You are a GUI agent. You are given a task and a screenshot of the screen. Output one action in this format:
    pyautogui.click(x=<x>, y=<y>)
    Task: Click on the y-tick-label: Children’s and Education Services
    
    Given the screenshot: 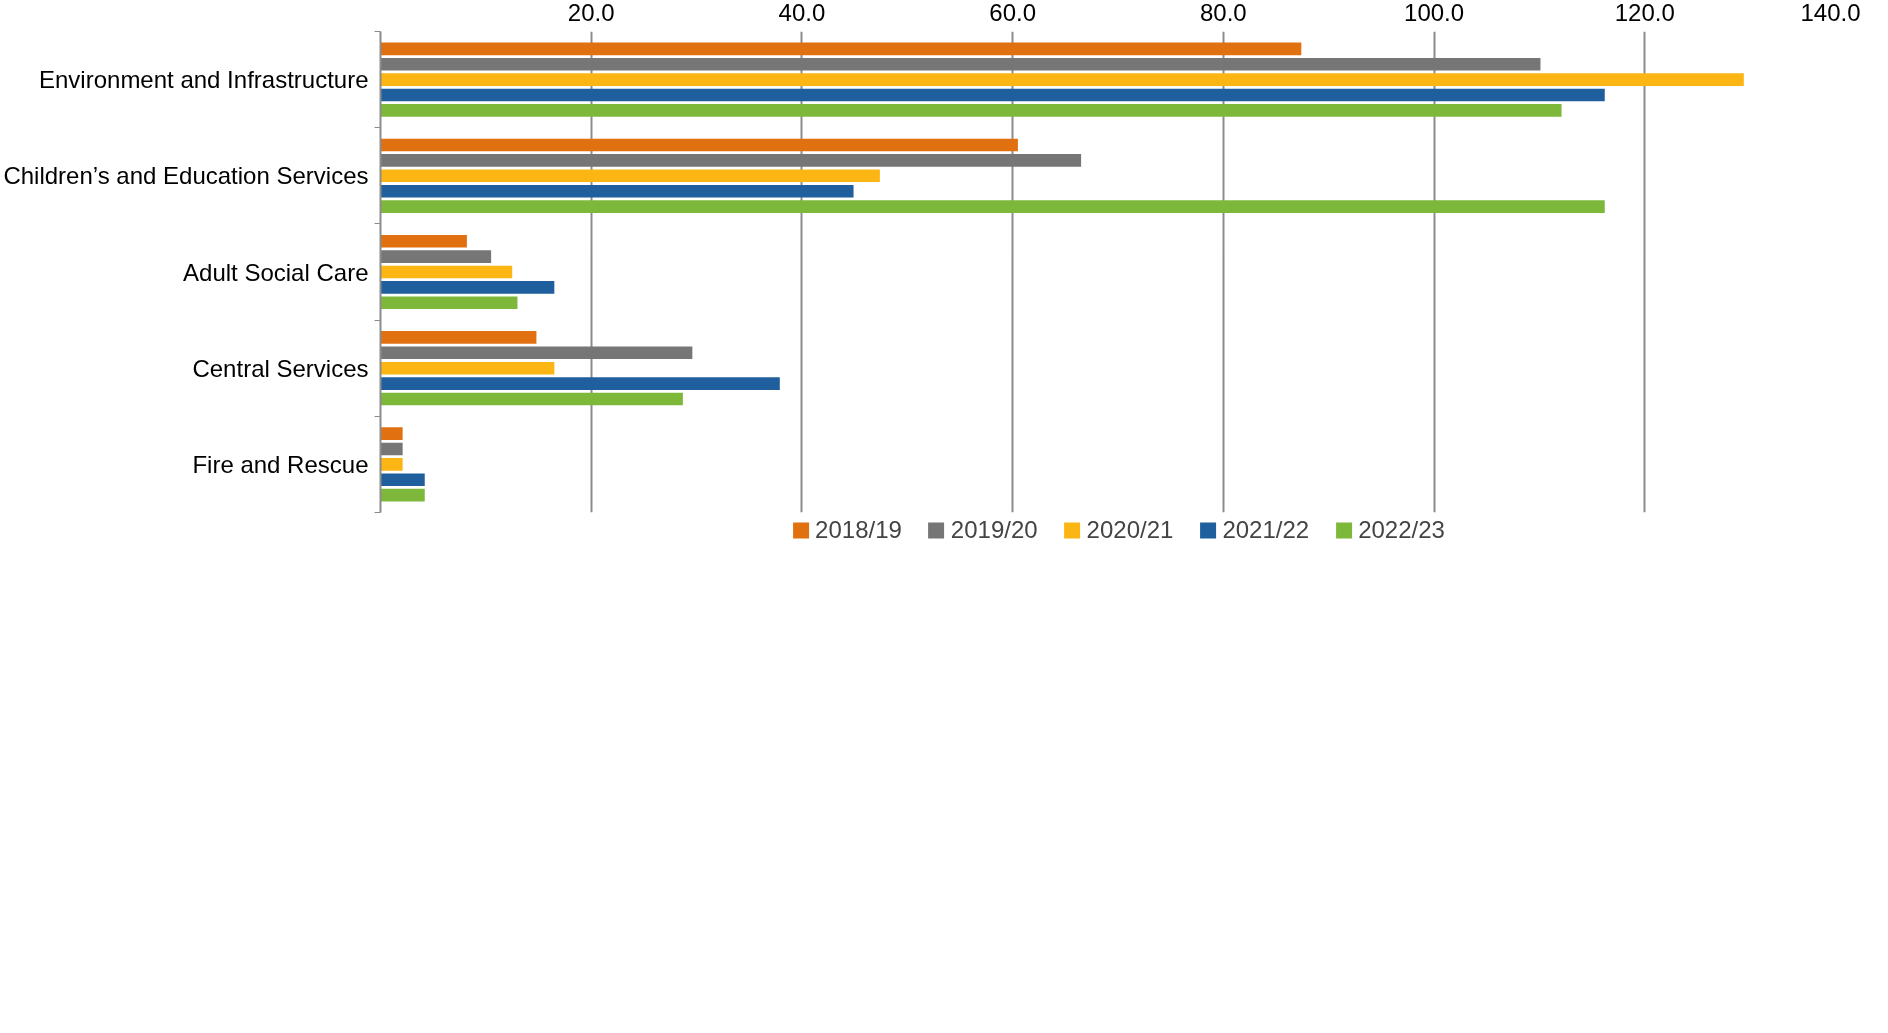 What is the action you would take?
    pyautogui.click(x=186, y=176)
    